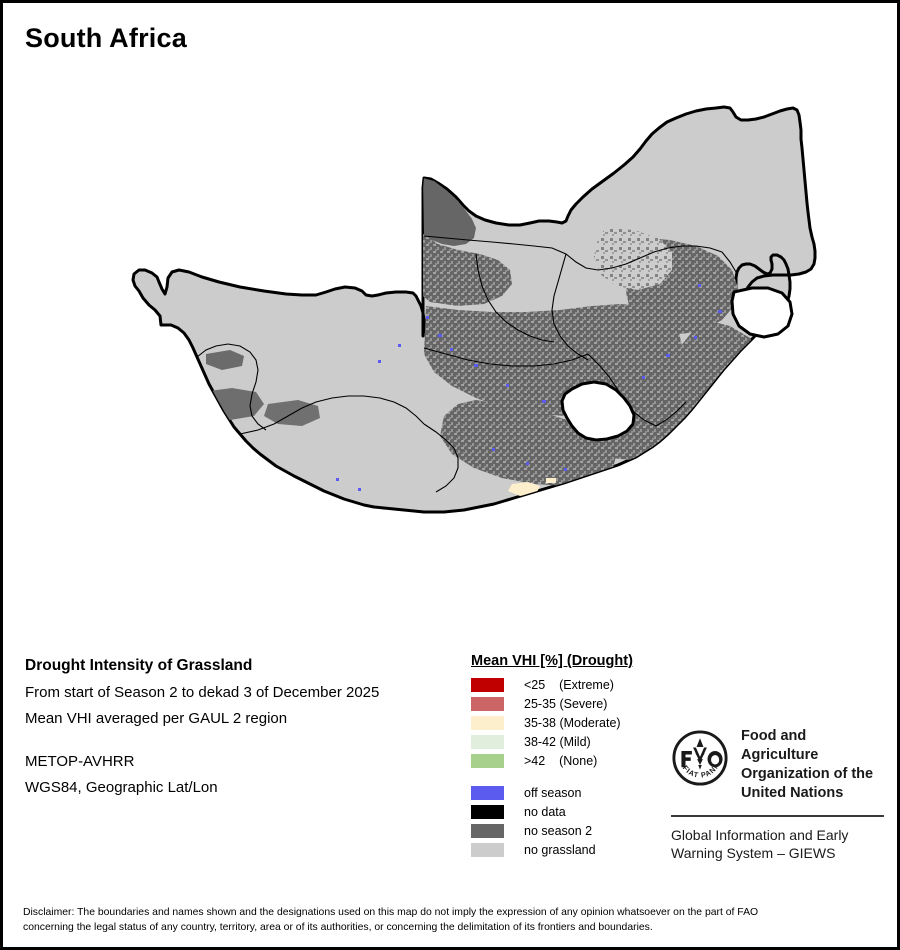 This screenshot has height=950, width=900. Describe the element at coordinates (753, 853) in the screenshot. I see `giews-line2: Warning System – GIEWS` at that location.